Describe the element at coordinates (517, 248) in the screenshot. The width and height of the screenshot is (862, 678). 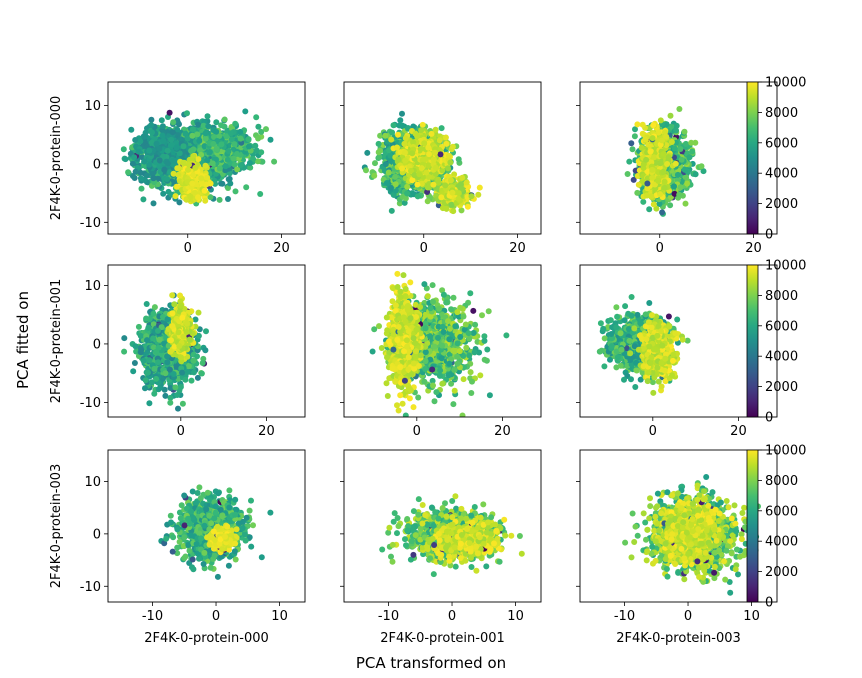
I see `x-tick-label: 20` at that location.